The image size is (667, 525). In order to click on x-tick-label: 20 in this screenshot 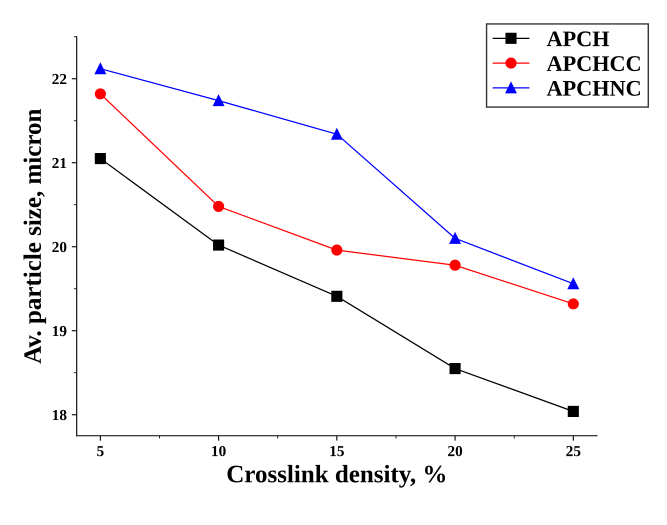, I will do `click(455, 451)`.